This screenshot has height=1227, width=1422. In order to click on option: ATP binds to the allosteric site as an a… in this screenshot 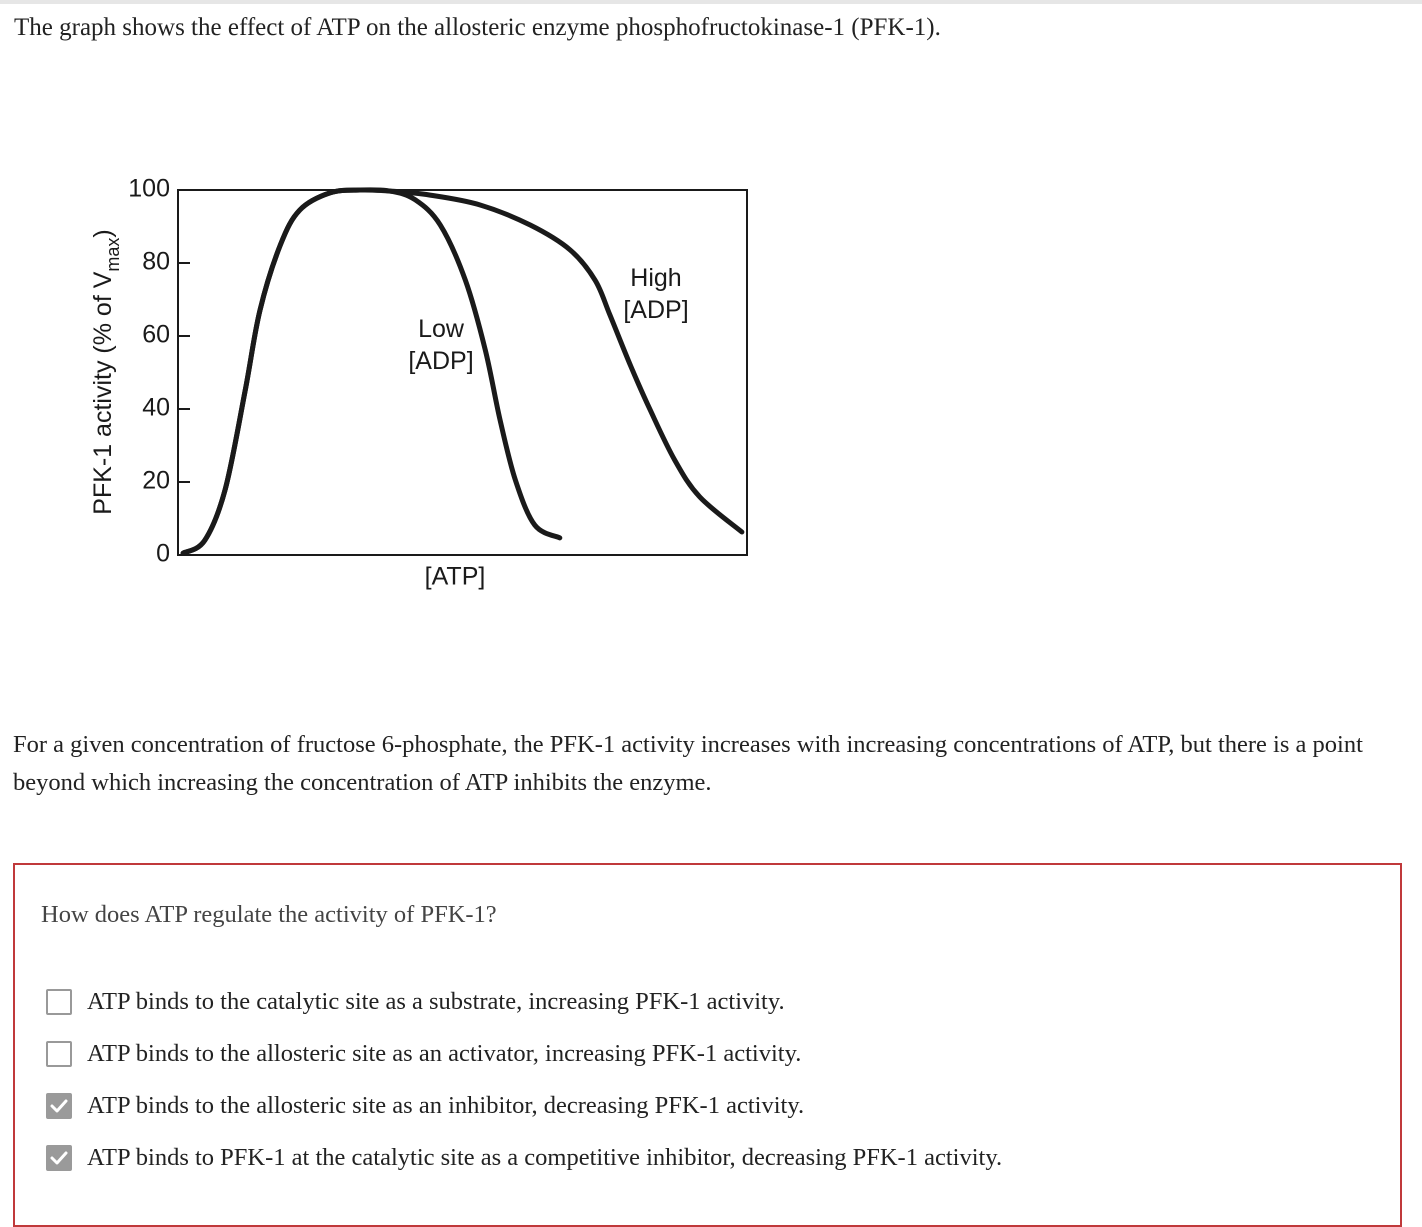, I will do `click(423, 1054)`.